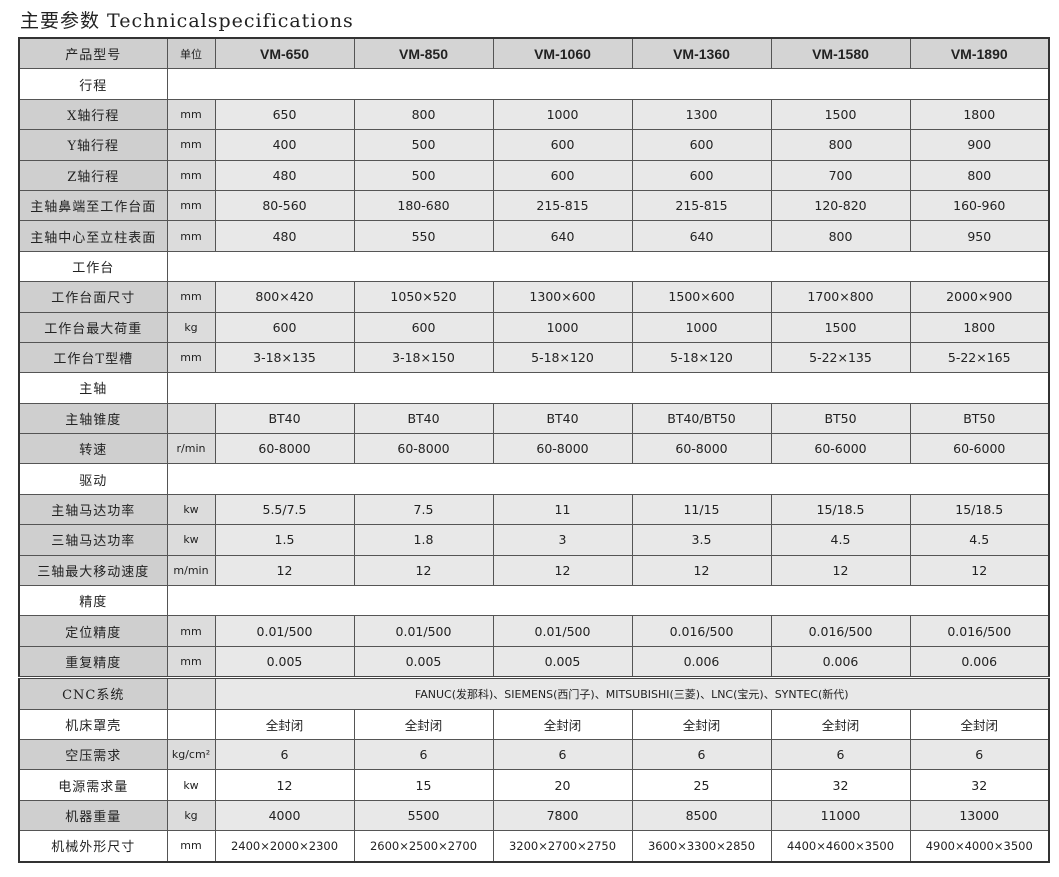 The width and height of the screenshot is (1059, 877). I want to click on row-value: 15/18.5, so click(840, 509).